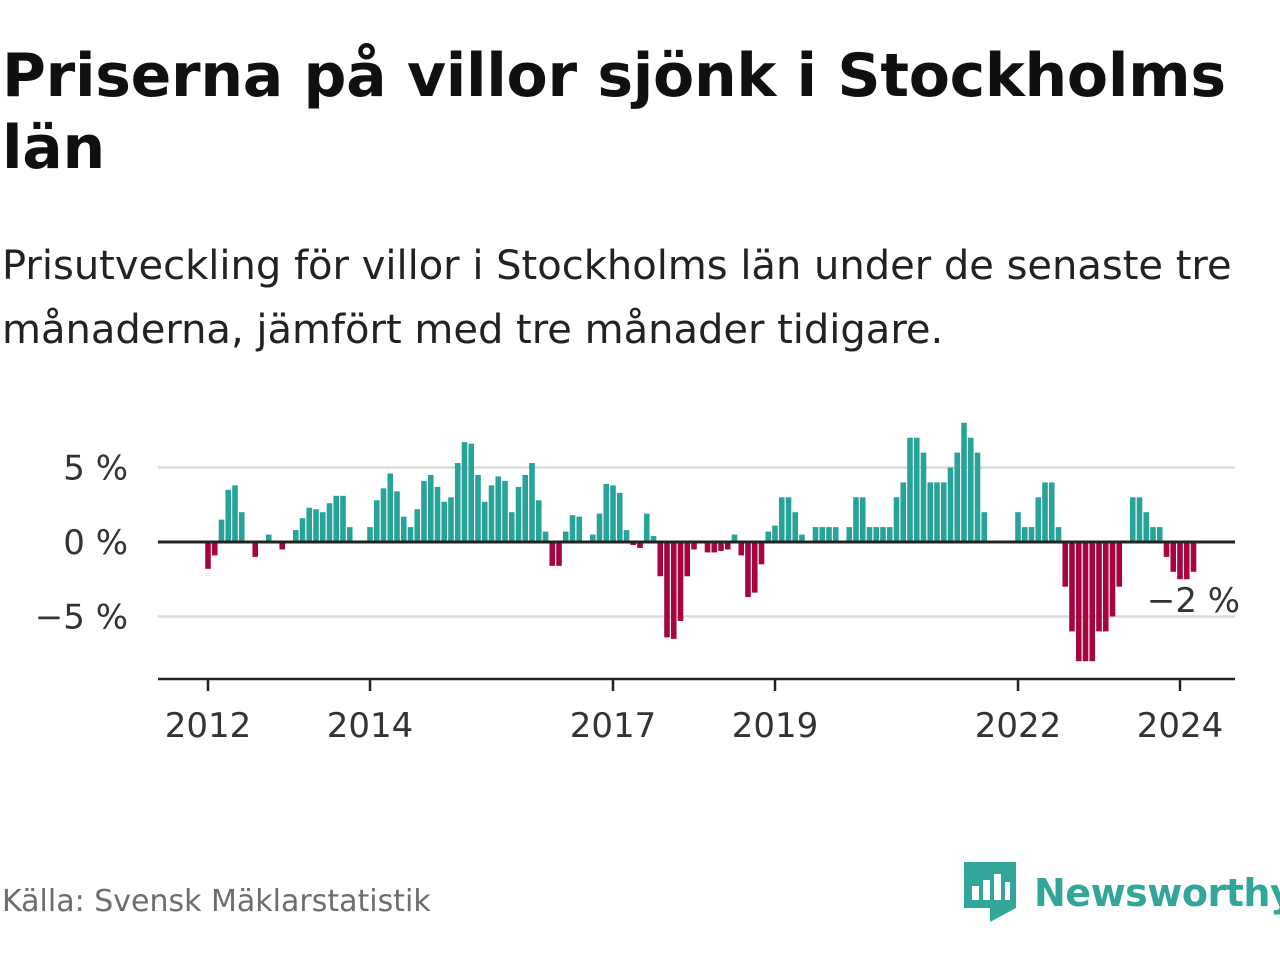 The image size is (1280, 960). I want to click on x-tick-label: 2022, so click(1018, 726).